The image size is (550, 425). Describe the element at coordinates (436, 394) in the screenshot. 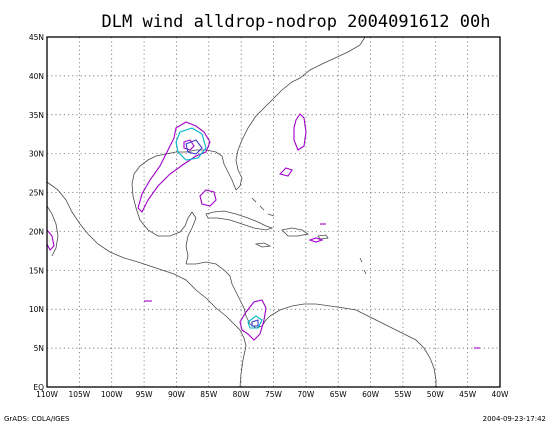

I see `lon-tick-label: 50W` at that location.